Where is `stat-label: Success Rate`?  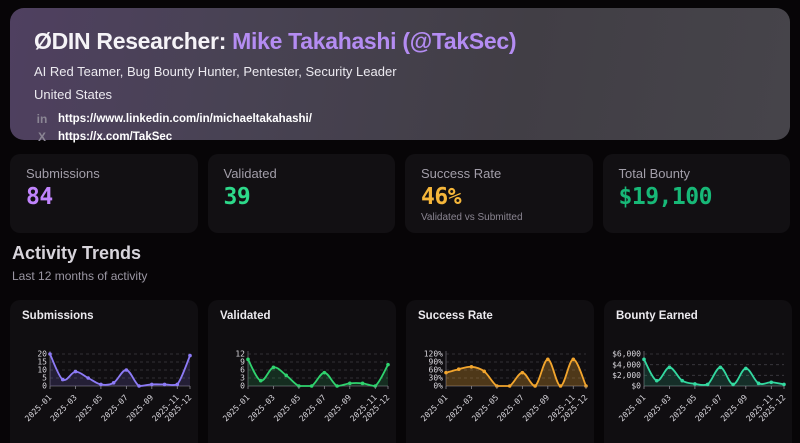
stat-label: Success Rate is located at coordinates (461, 173).